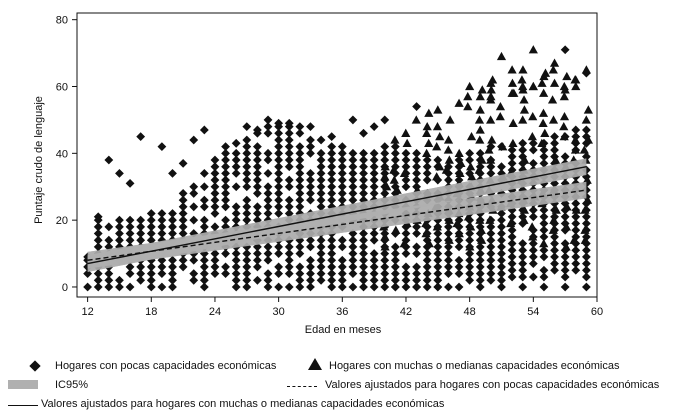  Describe the element at coordinates (315, 364) in the screenshot. I see `legend-triangle-marker` at that location.